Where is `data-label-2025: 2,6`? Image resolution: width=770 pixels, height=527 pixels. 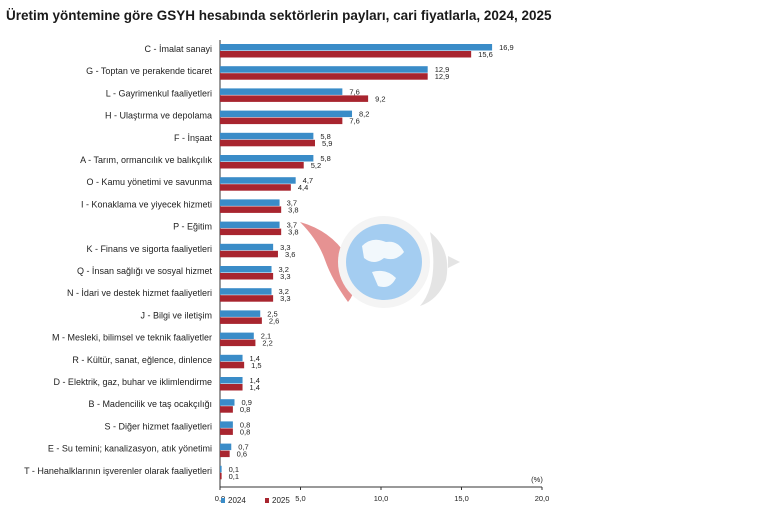 data-label-2025: 2,6 is located at coordinates (274, 320).